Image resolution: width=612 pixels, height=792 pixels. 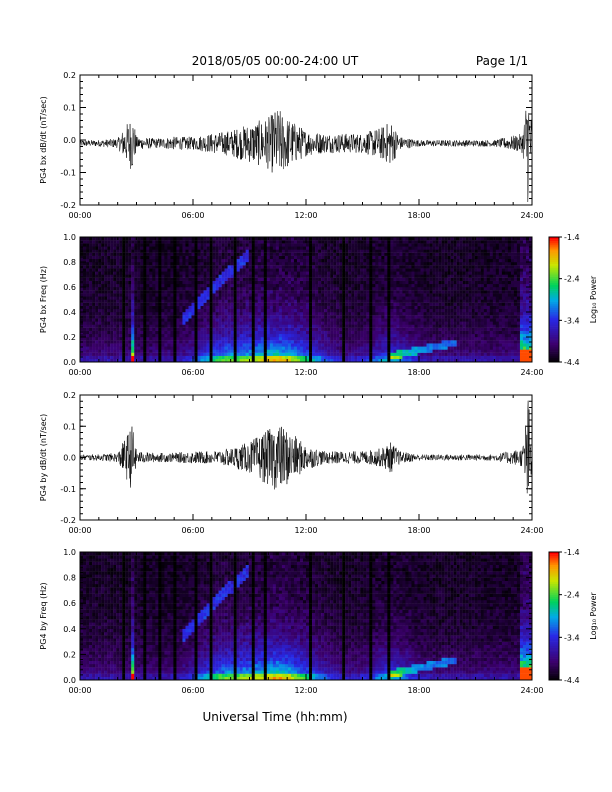 What do you see at coordinates (274, 717) in the screenshot?
I see `x-axis-label: Universal Time (hh:mm)` at bounding box center [274, 717].